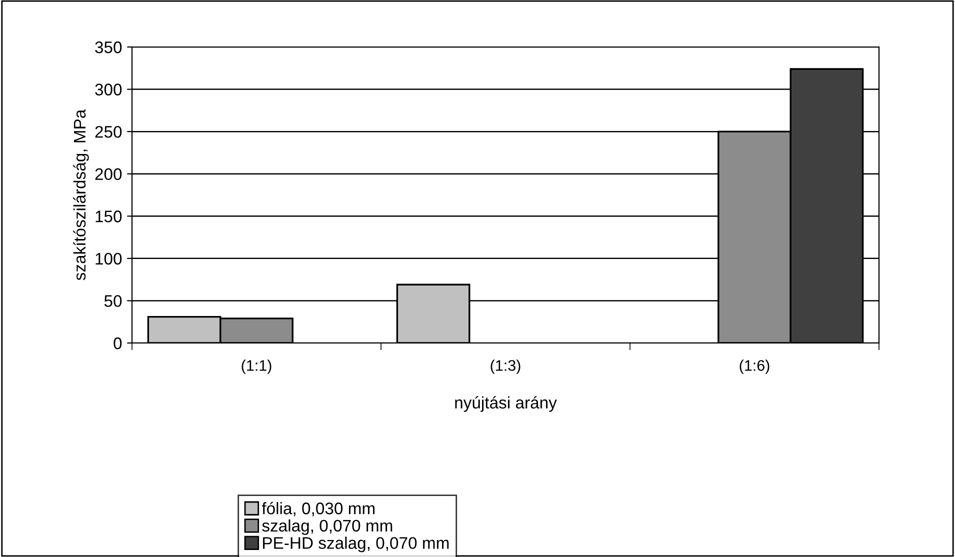 The height and width of the screenshot is (557, 955). What do you see at coordinates (506, 404) in the screenshot?
I see `x-axis-title: nyújtási arány` at bounding box center [506, 404].